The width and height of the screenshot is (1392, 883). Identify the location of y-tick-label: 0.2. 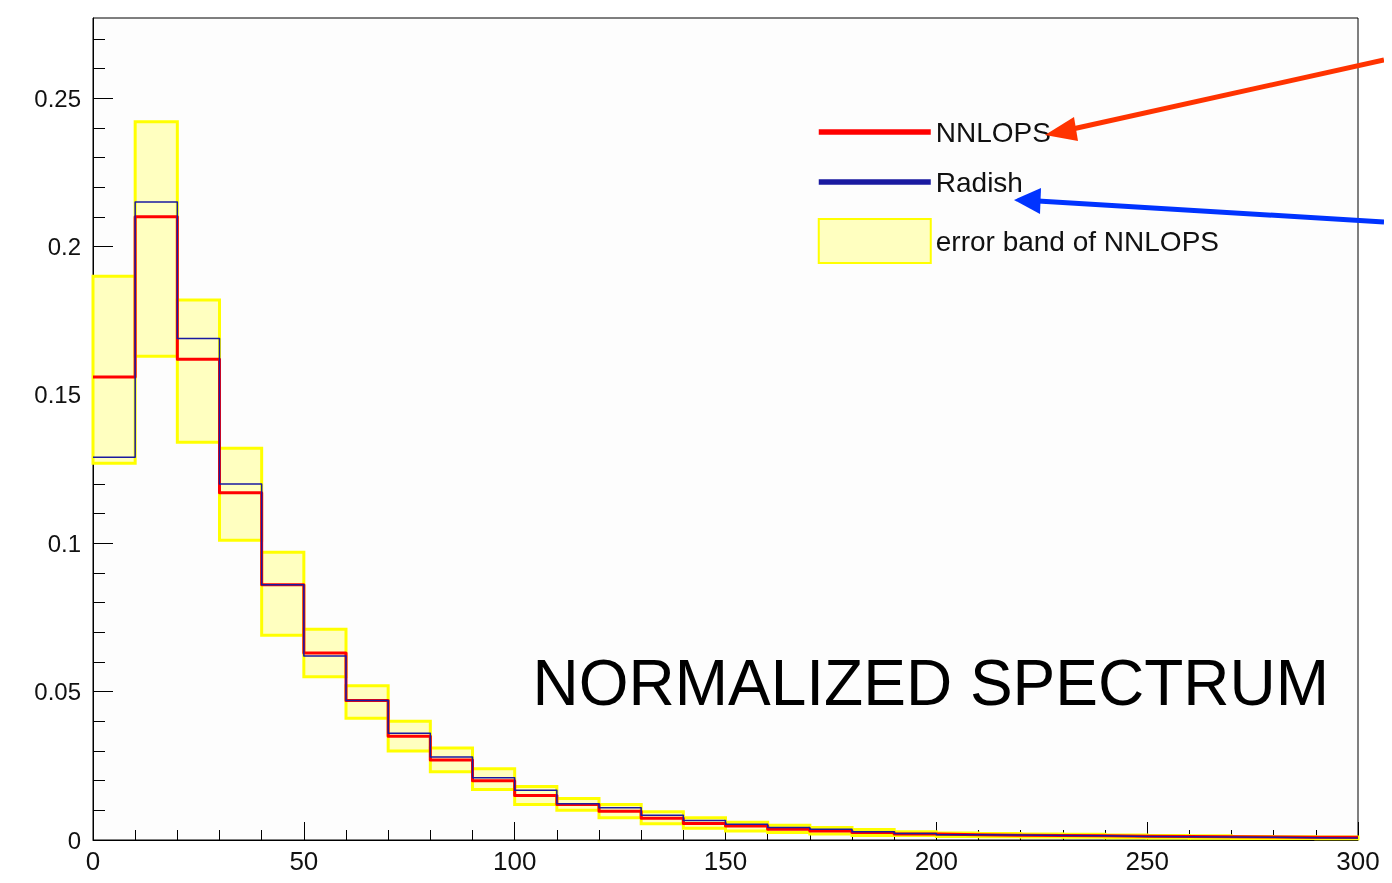
(64, 246).